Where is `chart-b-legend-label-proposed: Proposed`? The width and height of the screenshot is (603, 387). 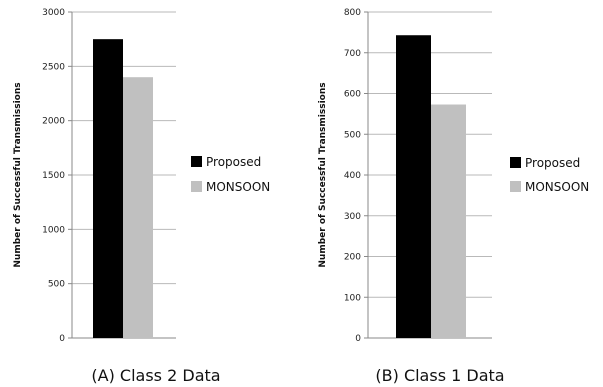 chart-b-legend-label-proposed: Proposed is located at coordinates (552, 163).